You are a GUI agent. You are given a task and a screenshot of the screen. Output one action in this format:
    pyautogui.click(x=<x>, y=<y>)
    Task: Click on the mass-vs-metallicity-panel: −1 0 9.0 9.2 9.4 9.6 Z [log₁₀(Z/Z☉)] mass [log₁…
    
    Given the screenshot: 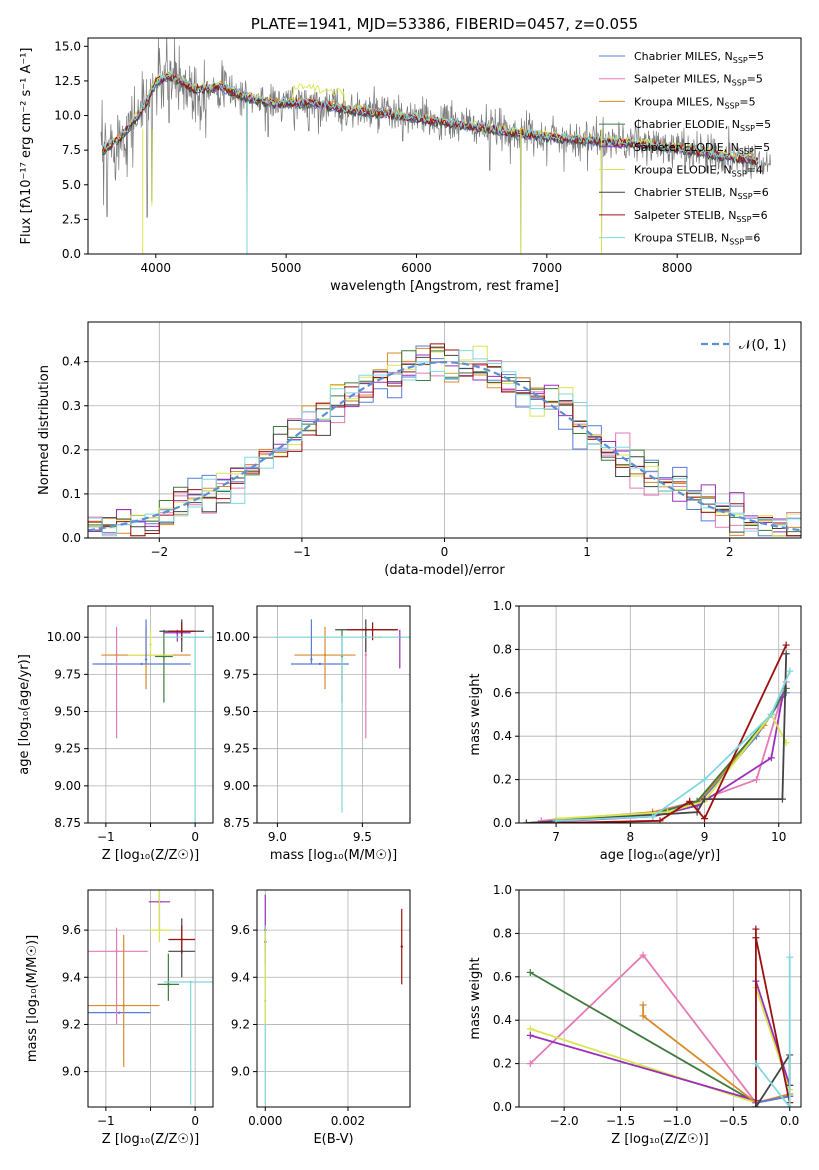 What is the action you would take?
    pyautogui.click(x=119, y=1018)
    